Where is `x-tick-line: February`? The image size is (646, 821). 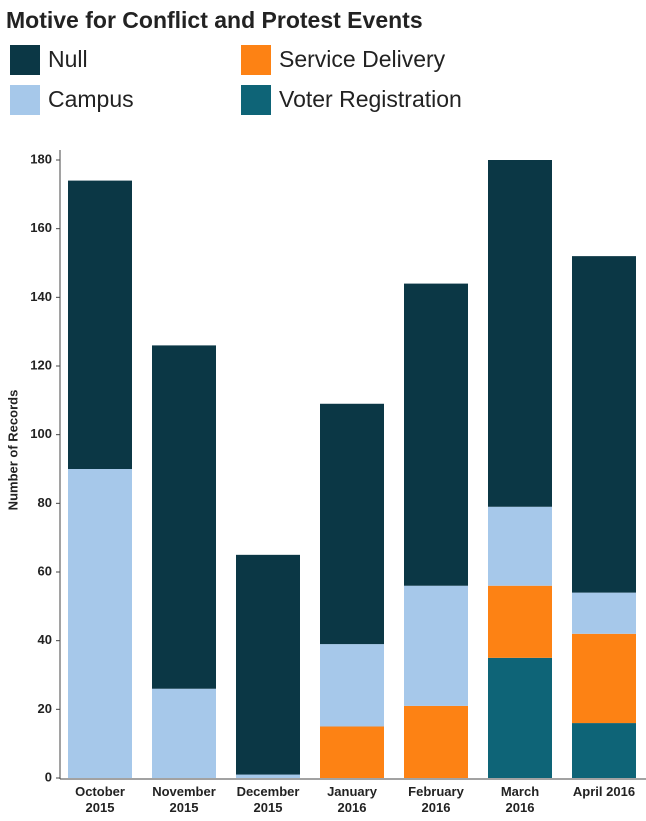 x-tick-line: February is located at coordinates (436, 791).